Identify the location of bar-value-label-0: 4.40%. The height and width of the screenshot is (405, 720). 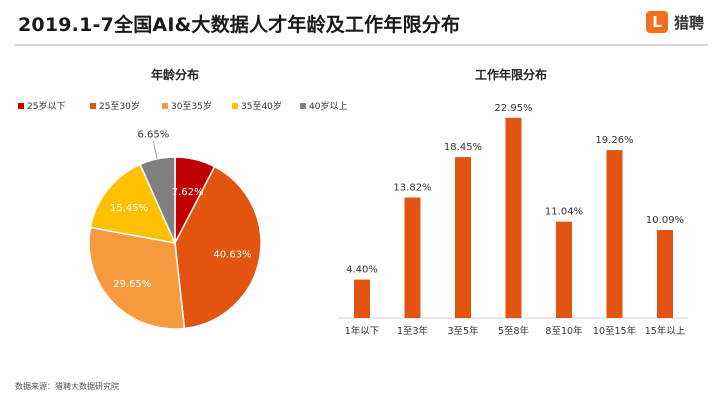
(362, 270).